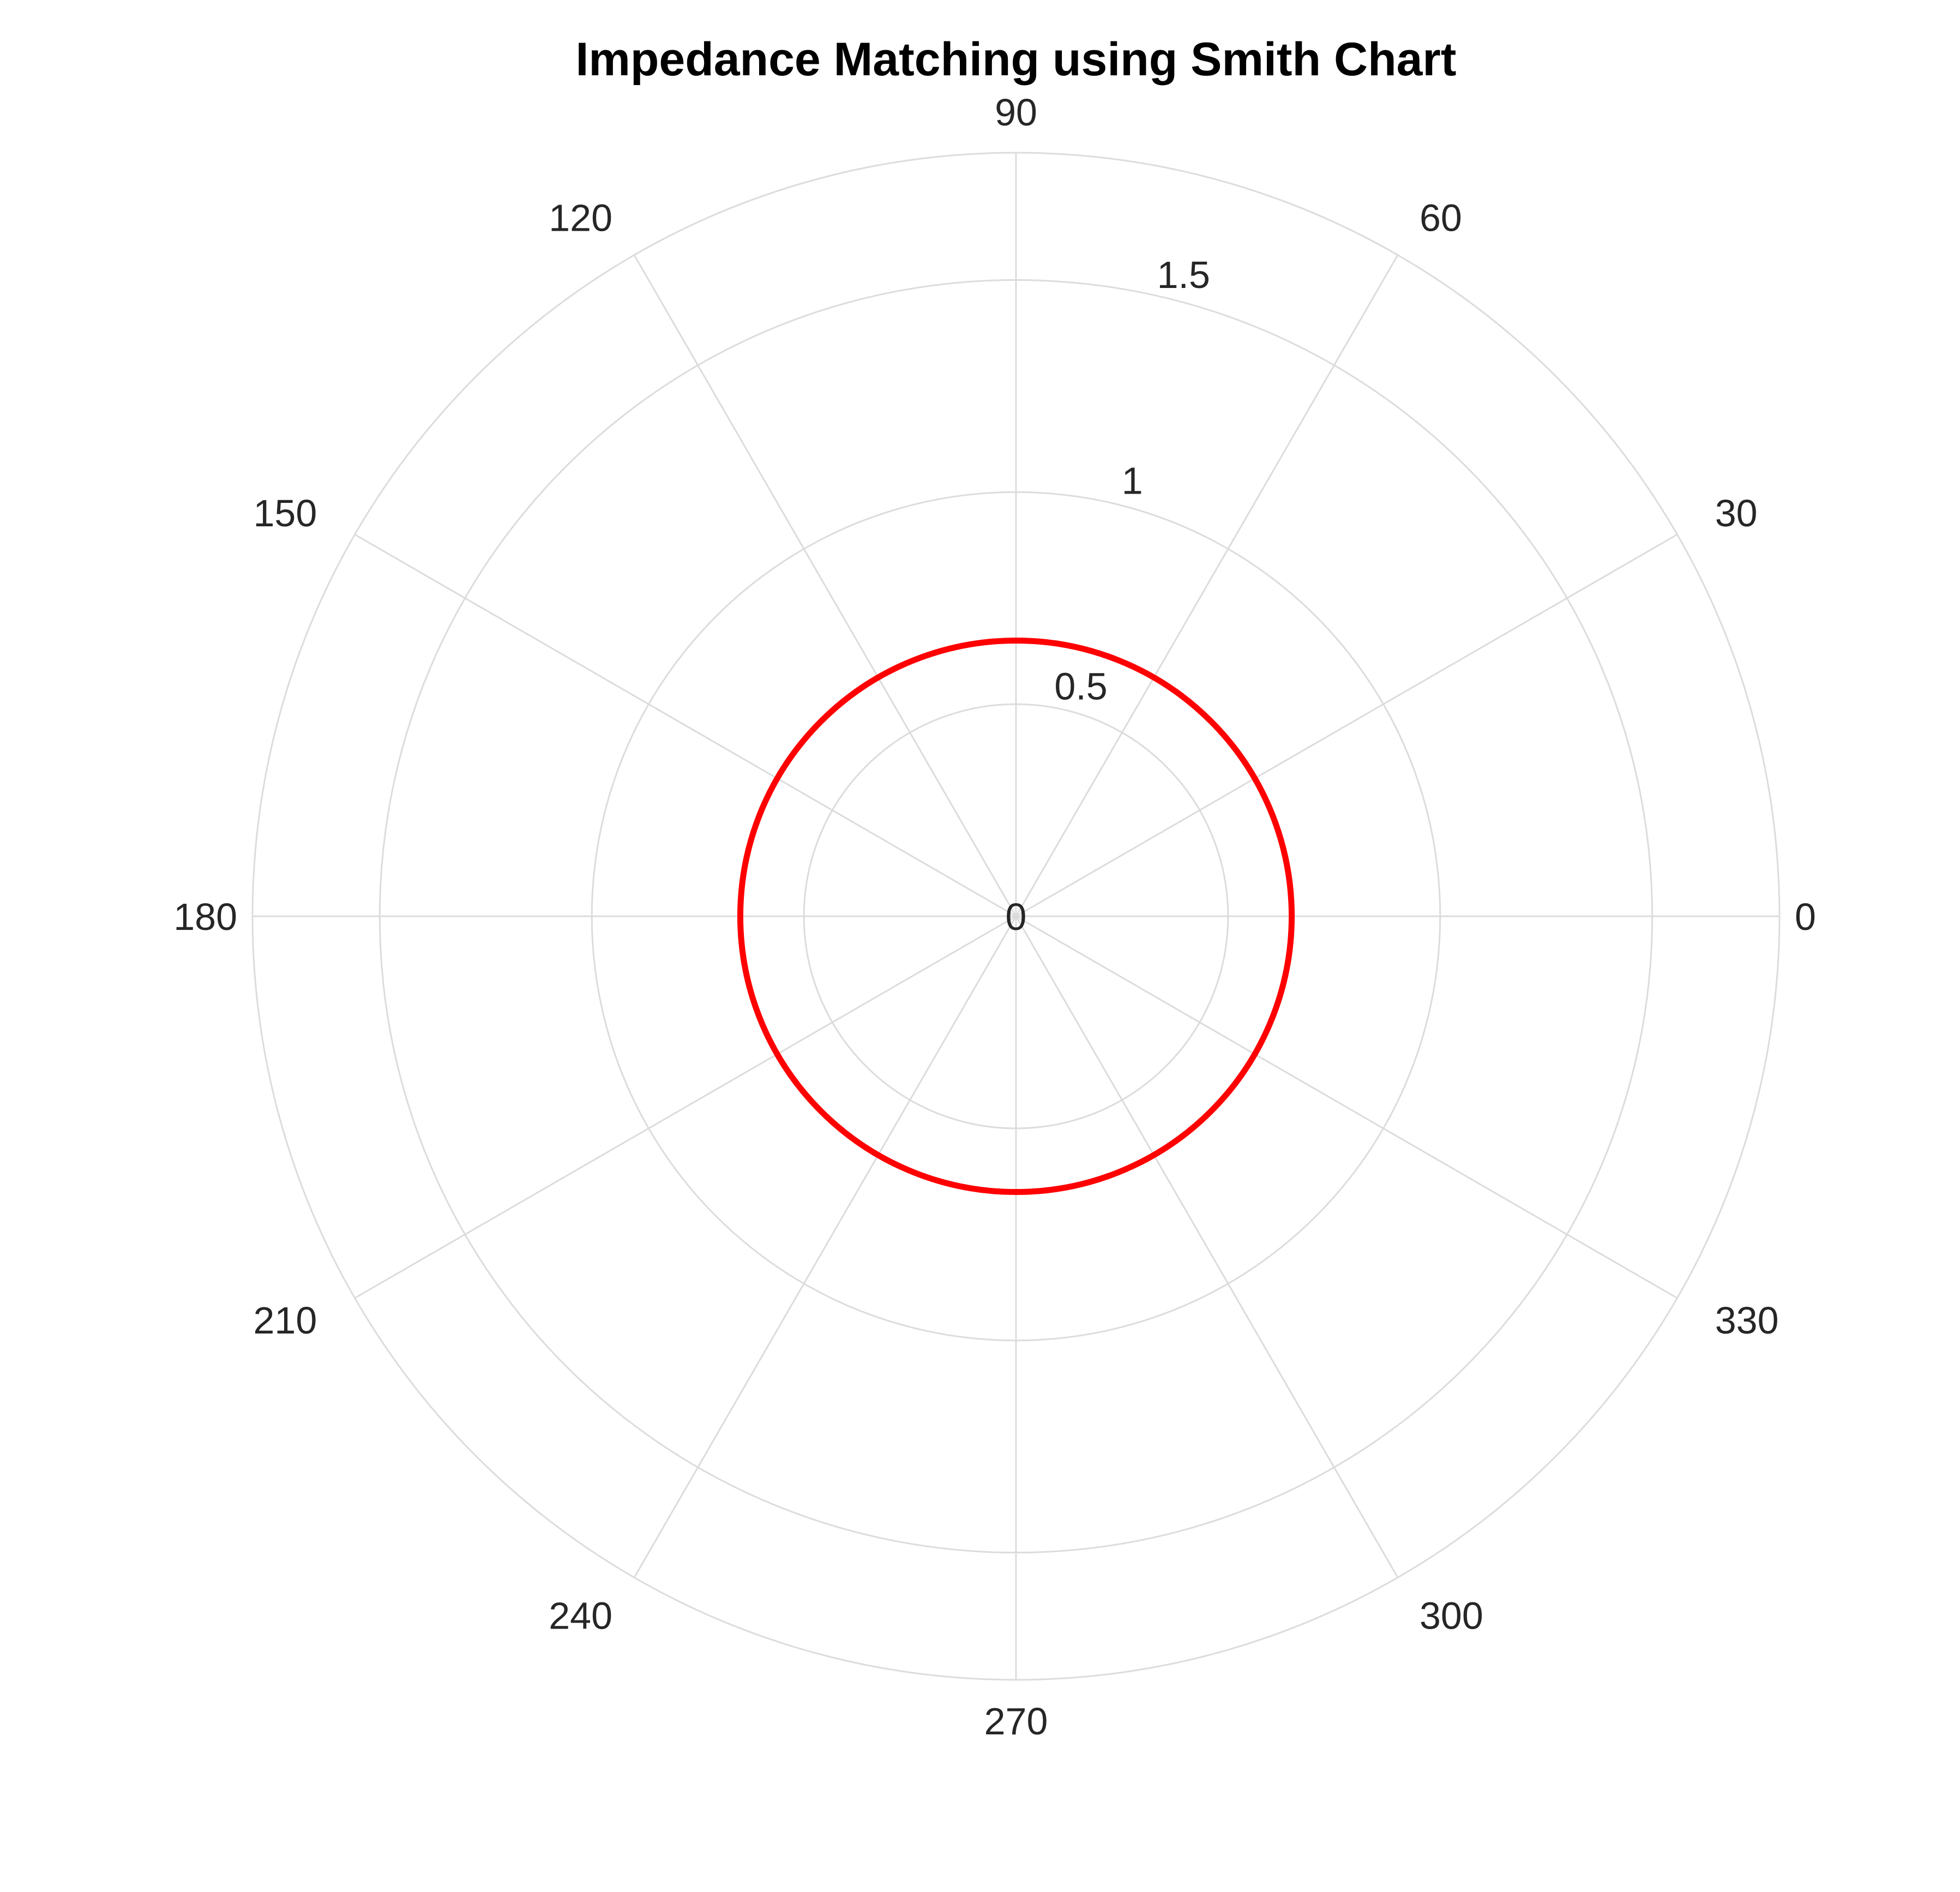 This screenshot has height=1892, width=1960. I want to click on series-layer, so click(1016, 916).